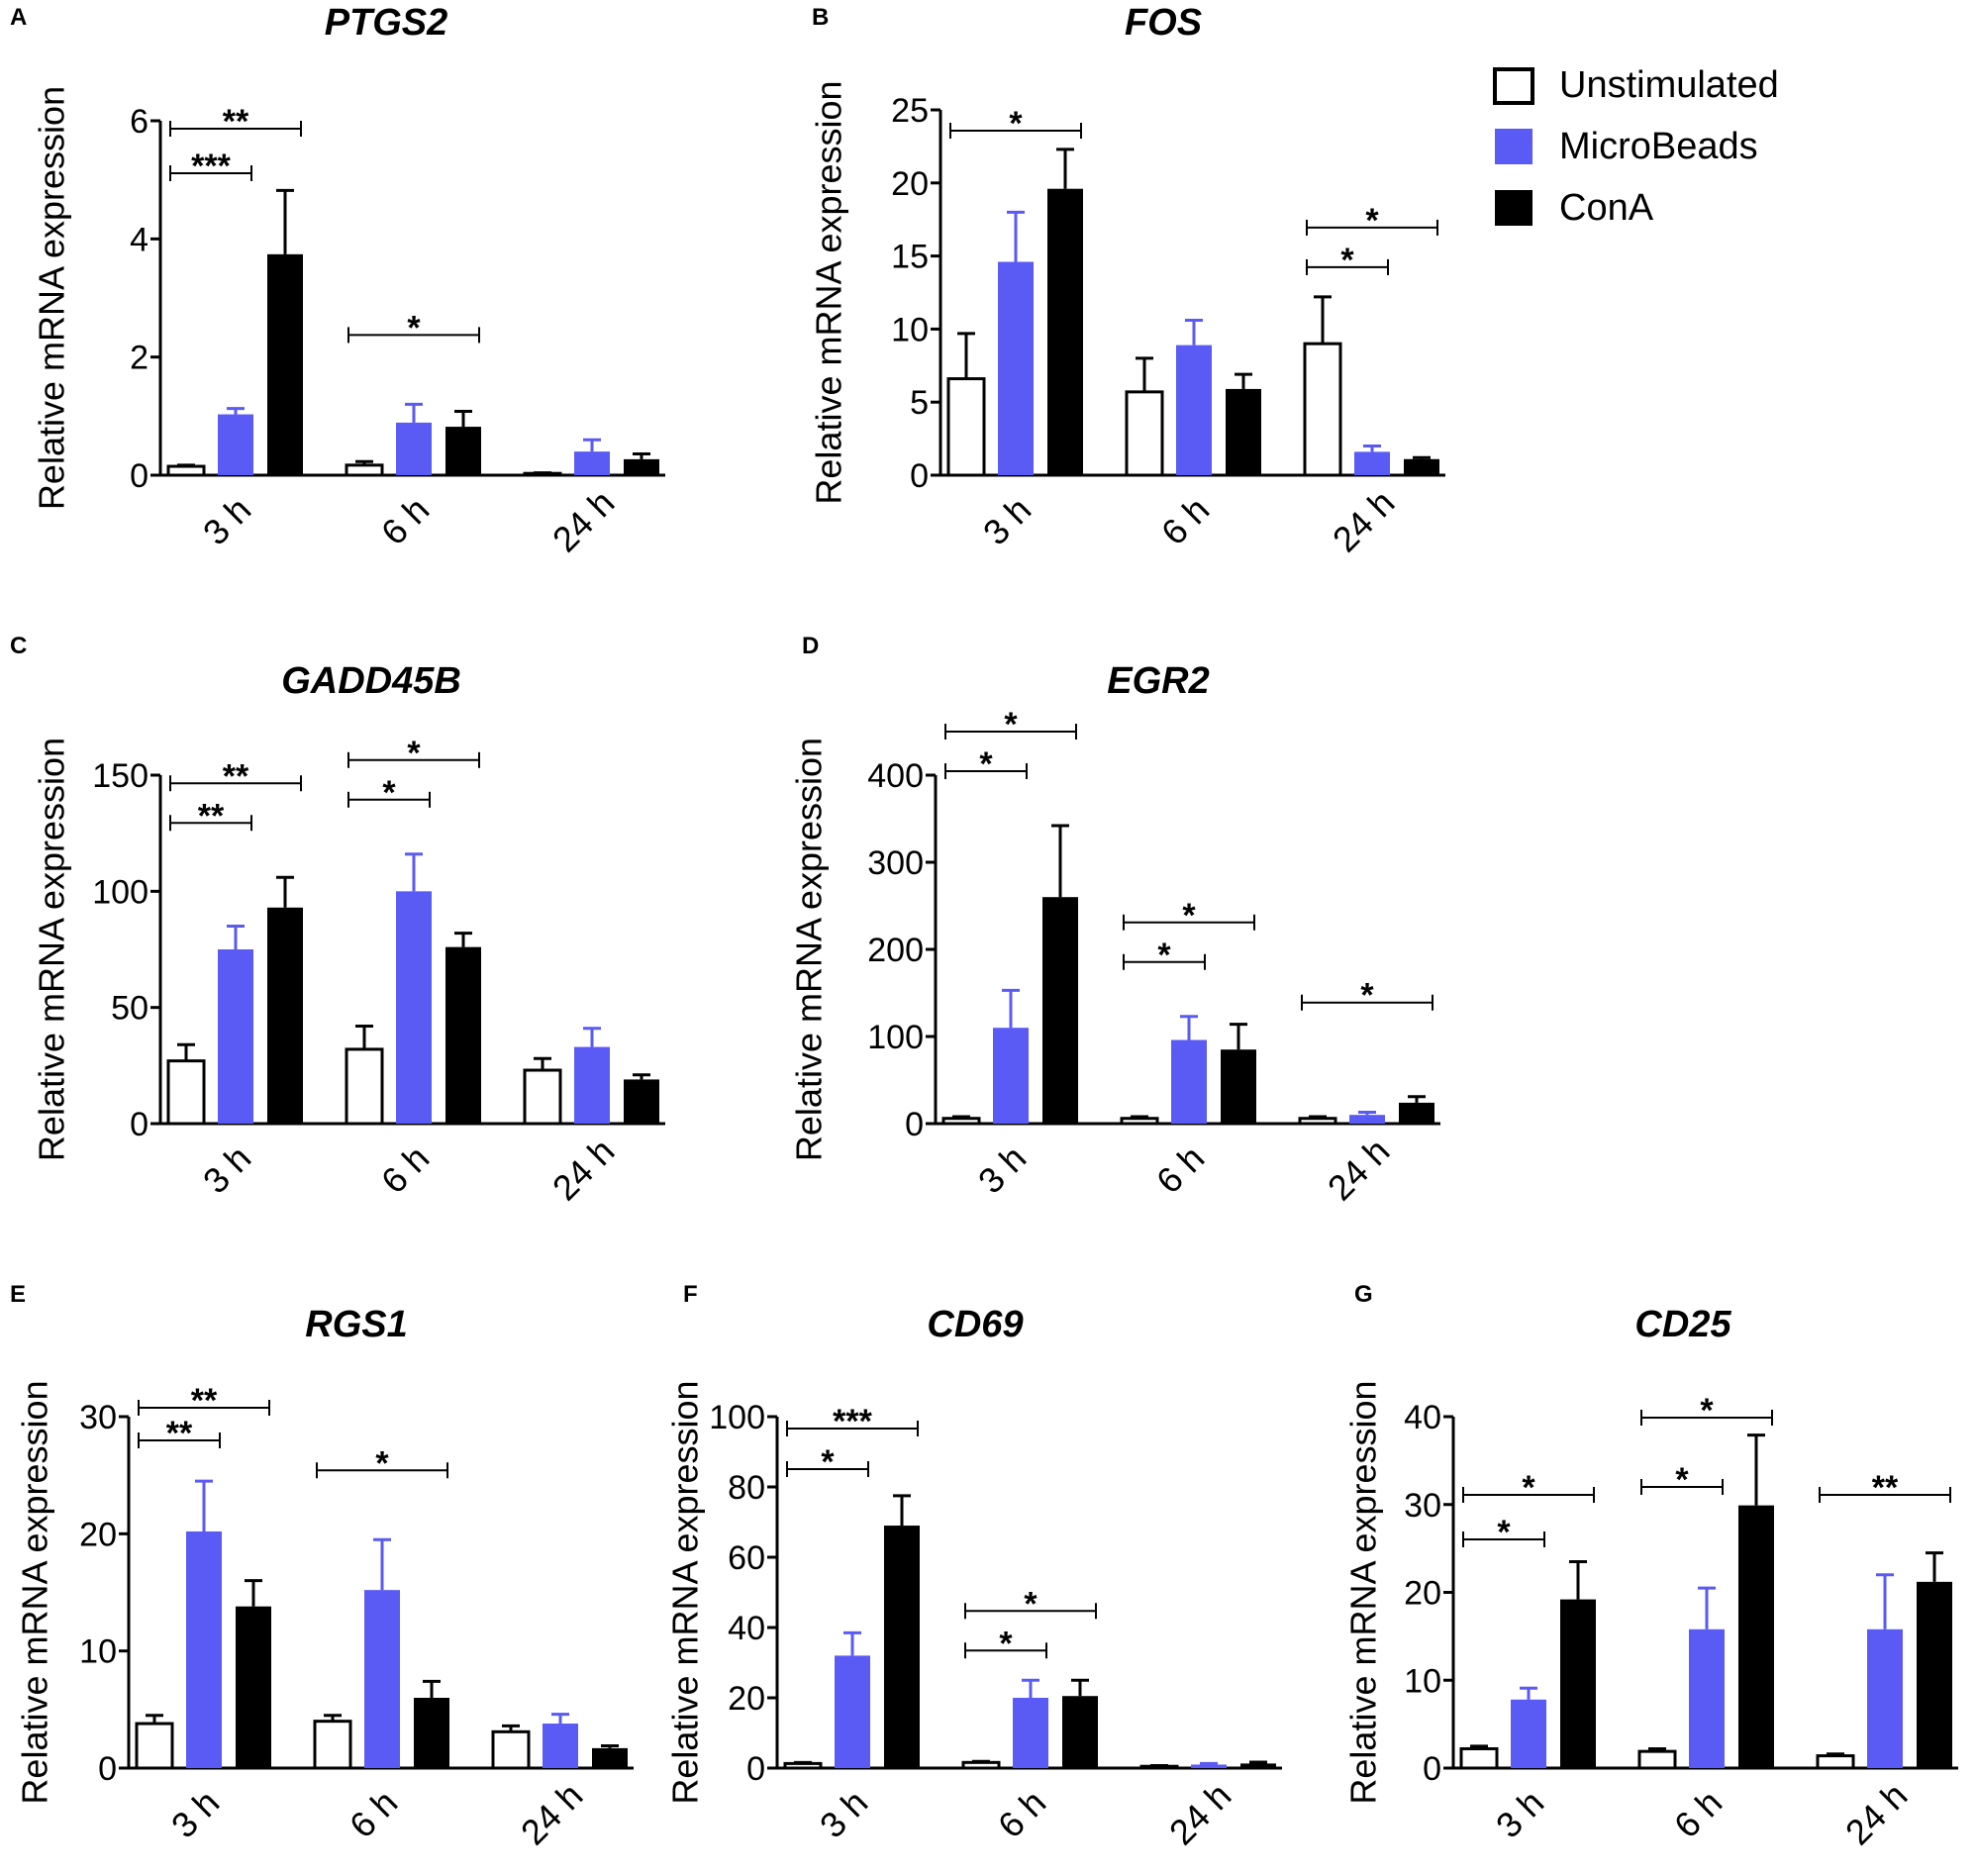  What do you see at coordinates (690, 1294) in the screenshot?
I see `panel-letter: F` at bounding box center [690, 1294].